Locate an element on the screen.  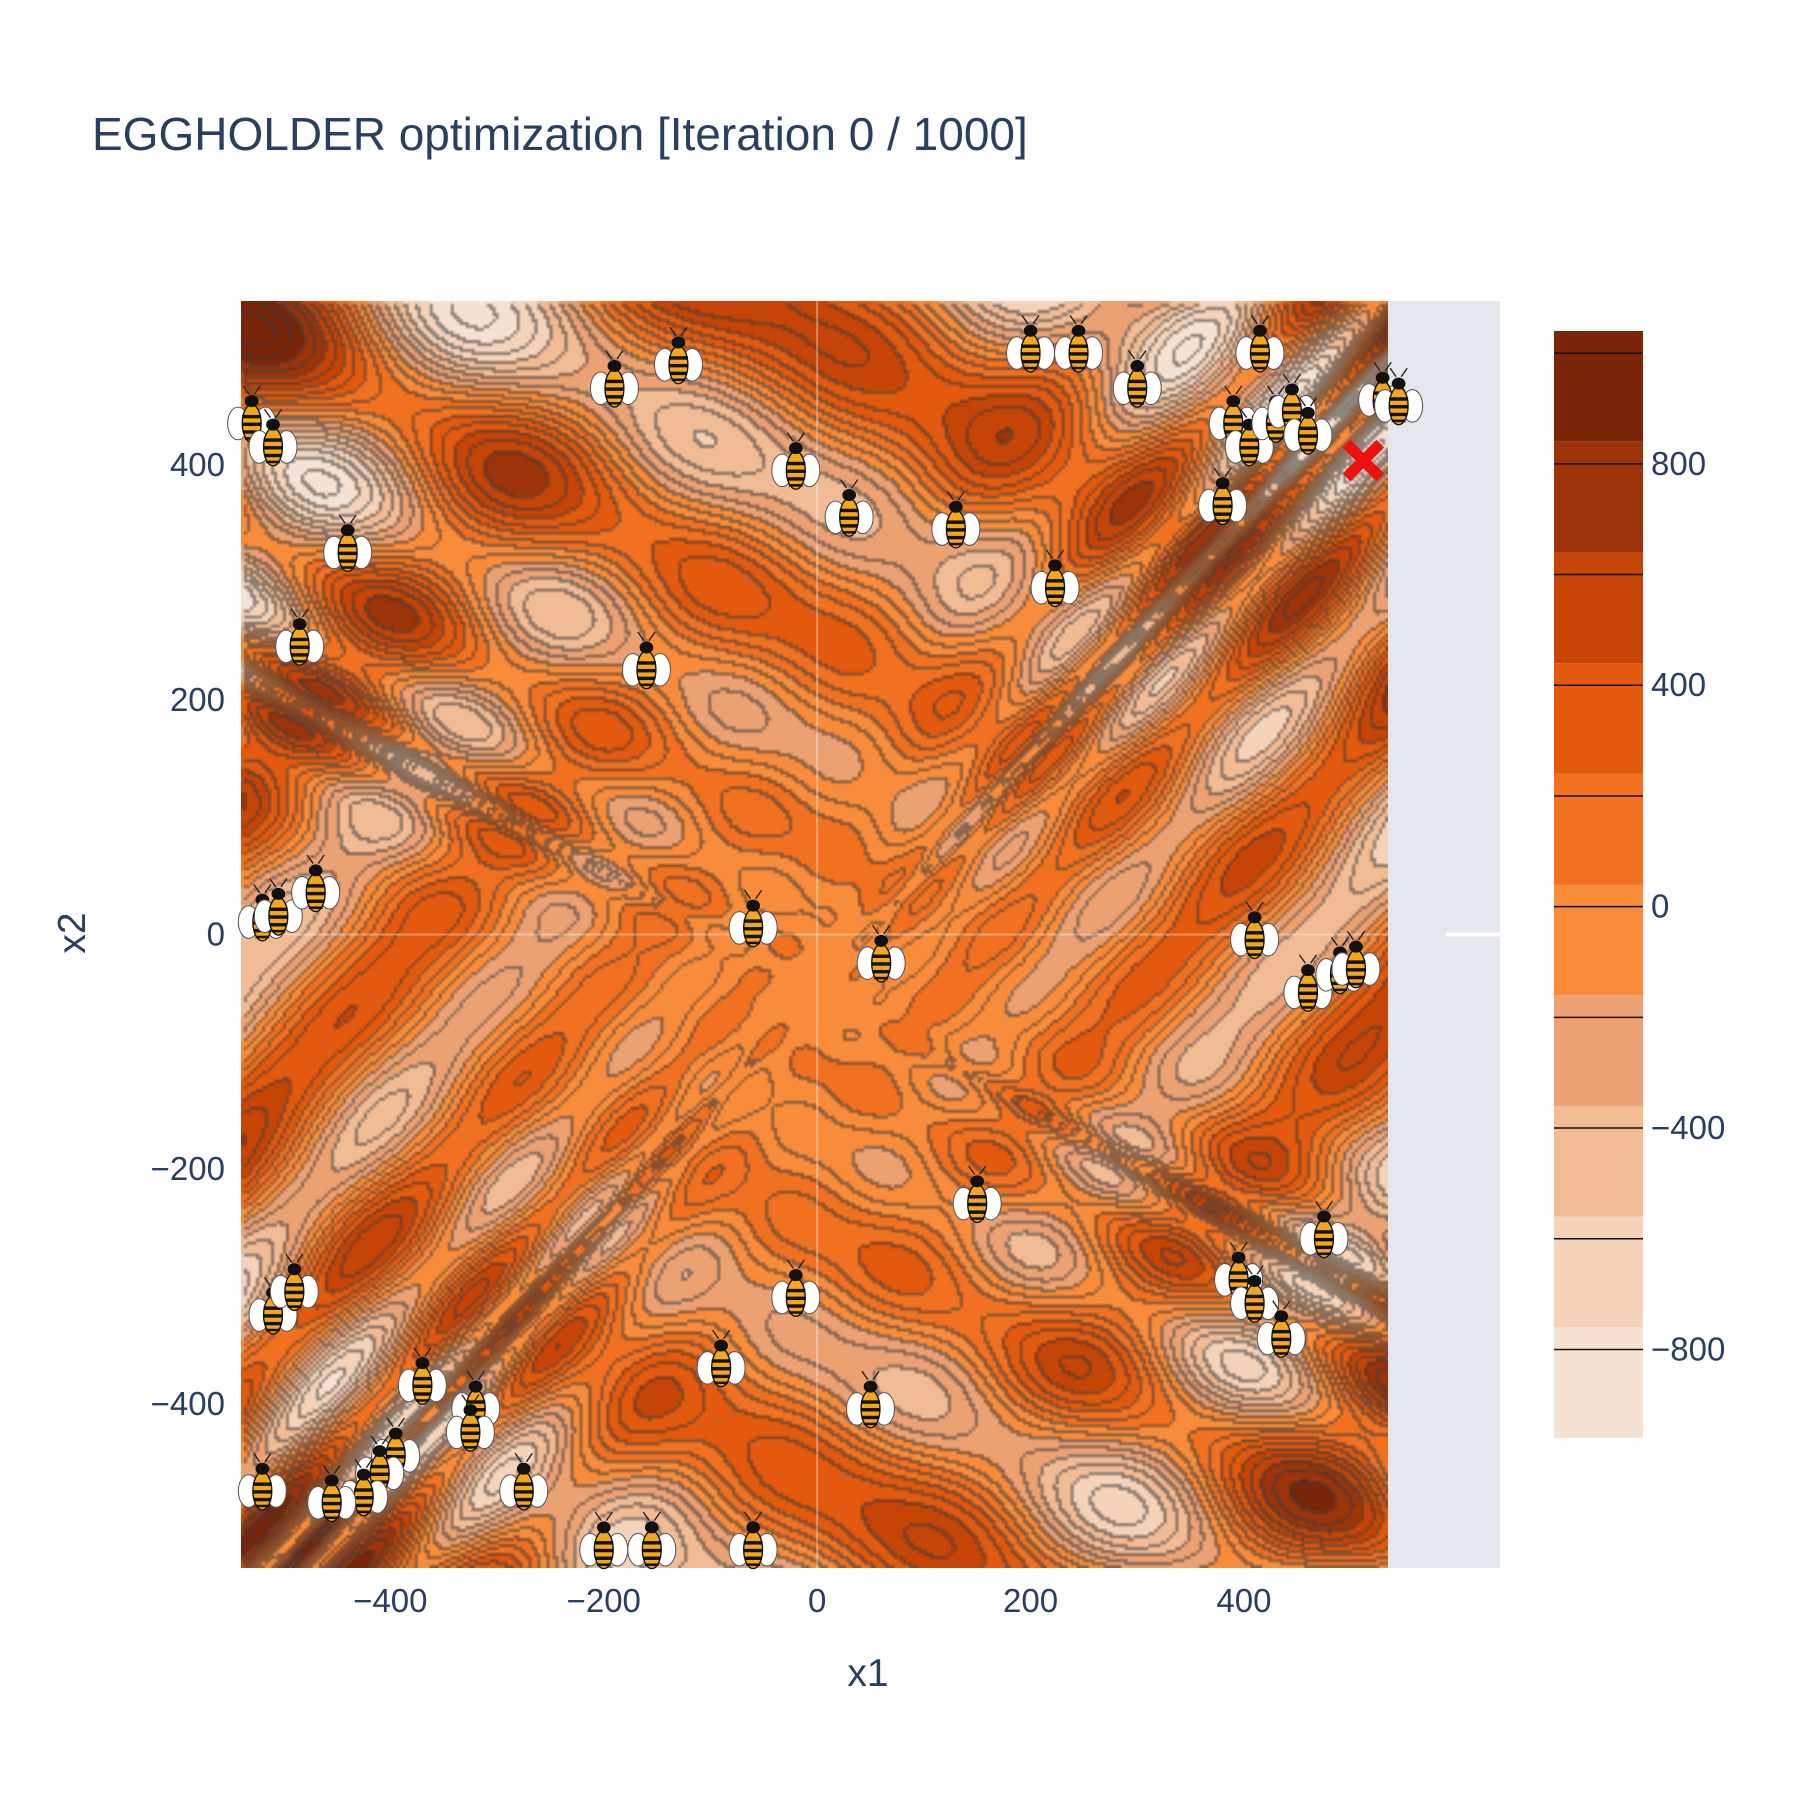
best-marker is located at coordinates (1363, 460).